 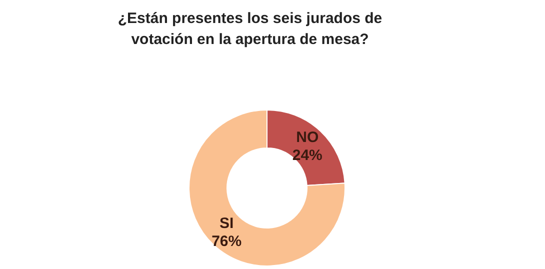 What do you see at coordinates (227, 241) in the screenshot?
I see `data-label: 76%` at bounding box center [227, 241].